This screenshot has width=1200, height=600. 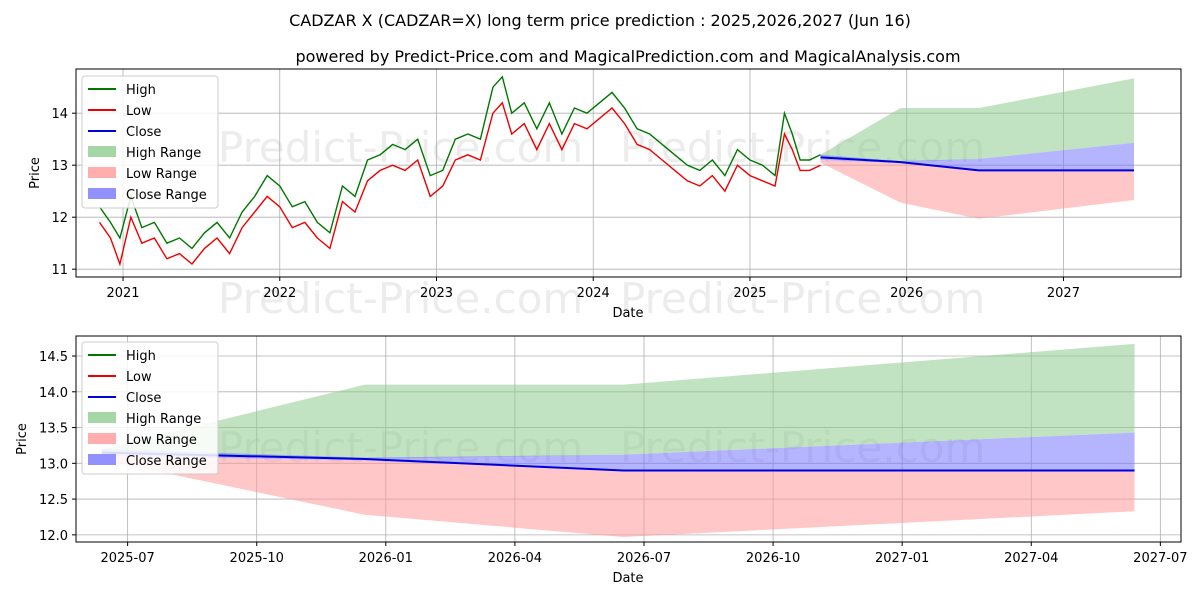 What do you see at coordinates (161, 174) in the screenshot?
I see `top-legend-label-low-range: Low Range` at bounding box center [161, 174].